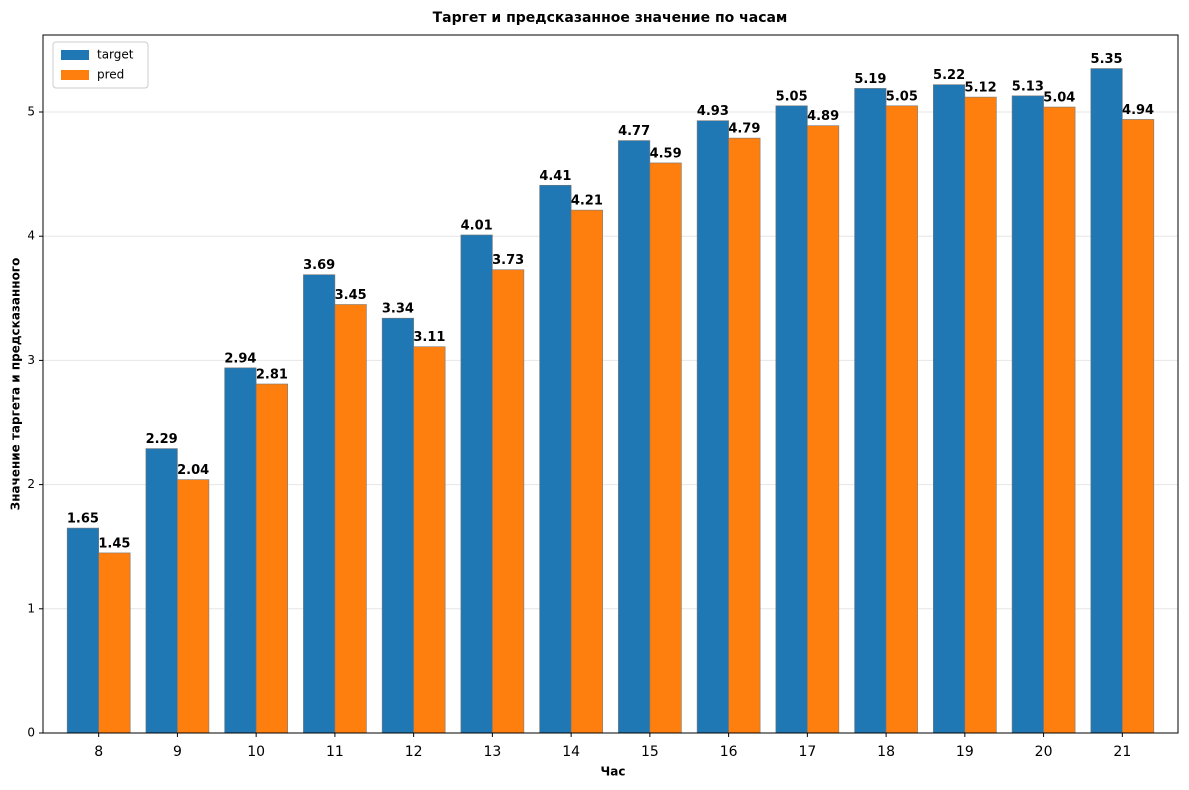 Image resolution: width=1189 pixels, height=790 pixels. What do you see at coordinates (965, 752) in the screenshot?
I see `x-tick-label: 19` at bounding box center [965, 752].